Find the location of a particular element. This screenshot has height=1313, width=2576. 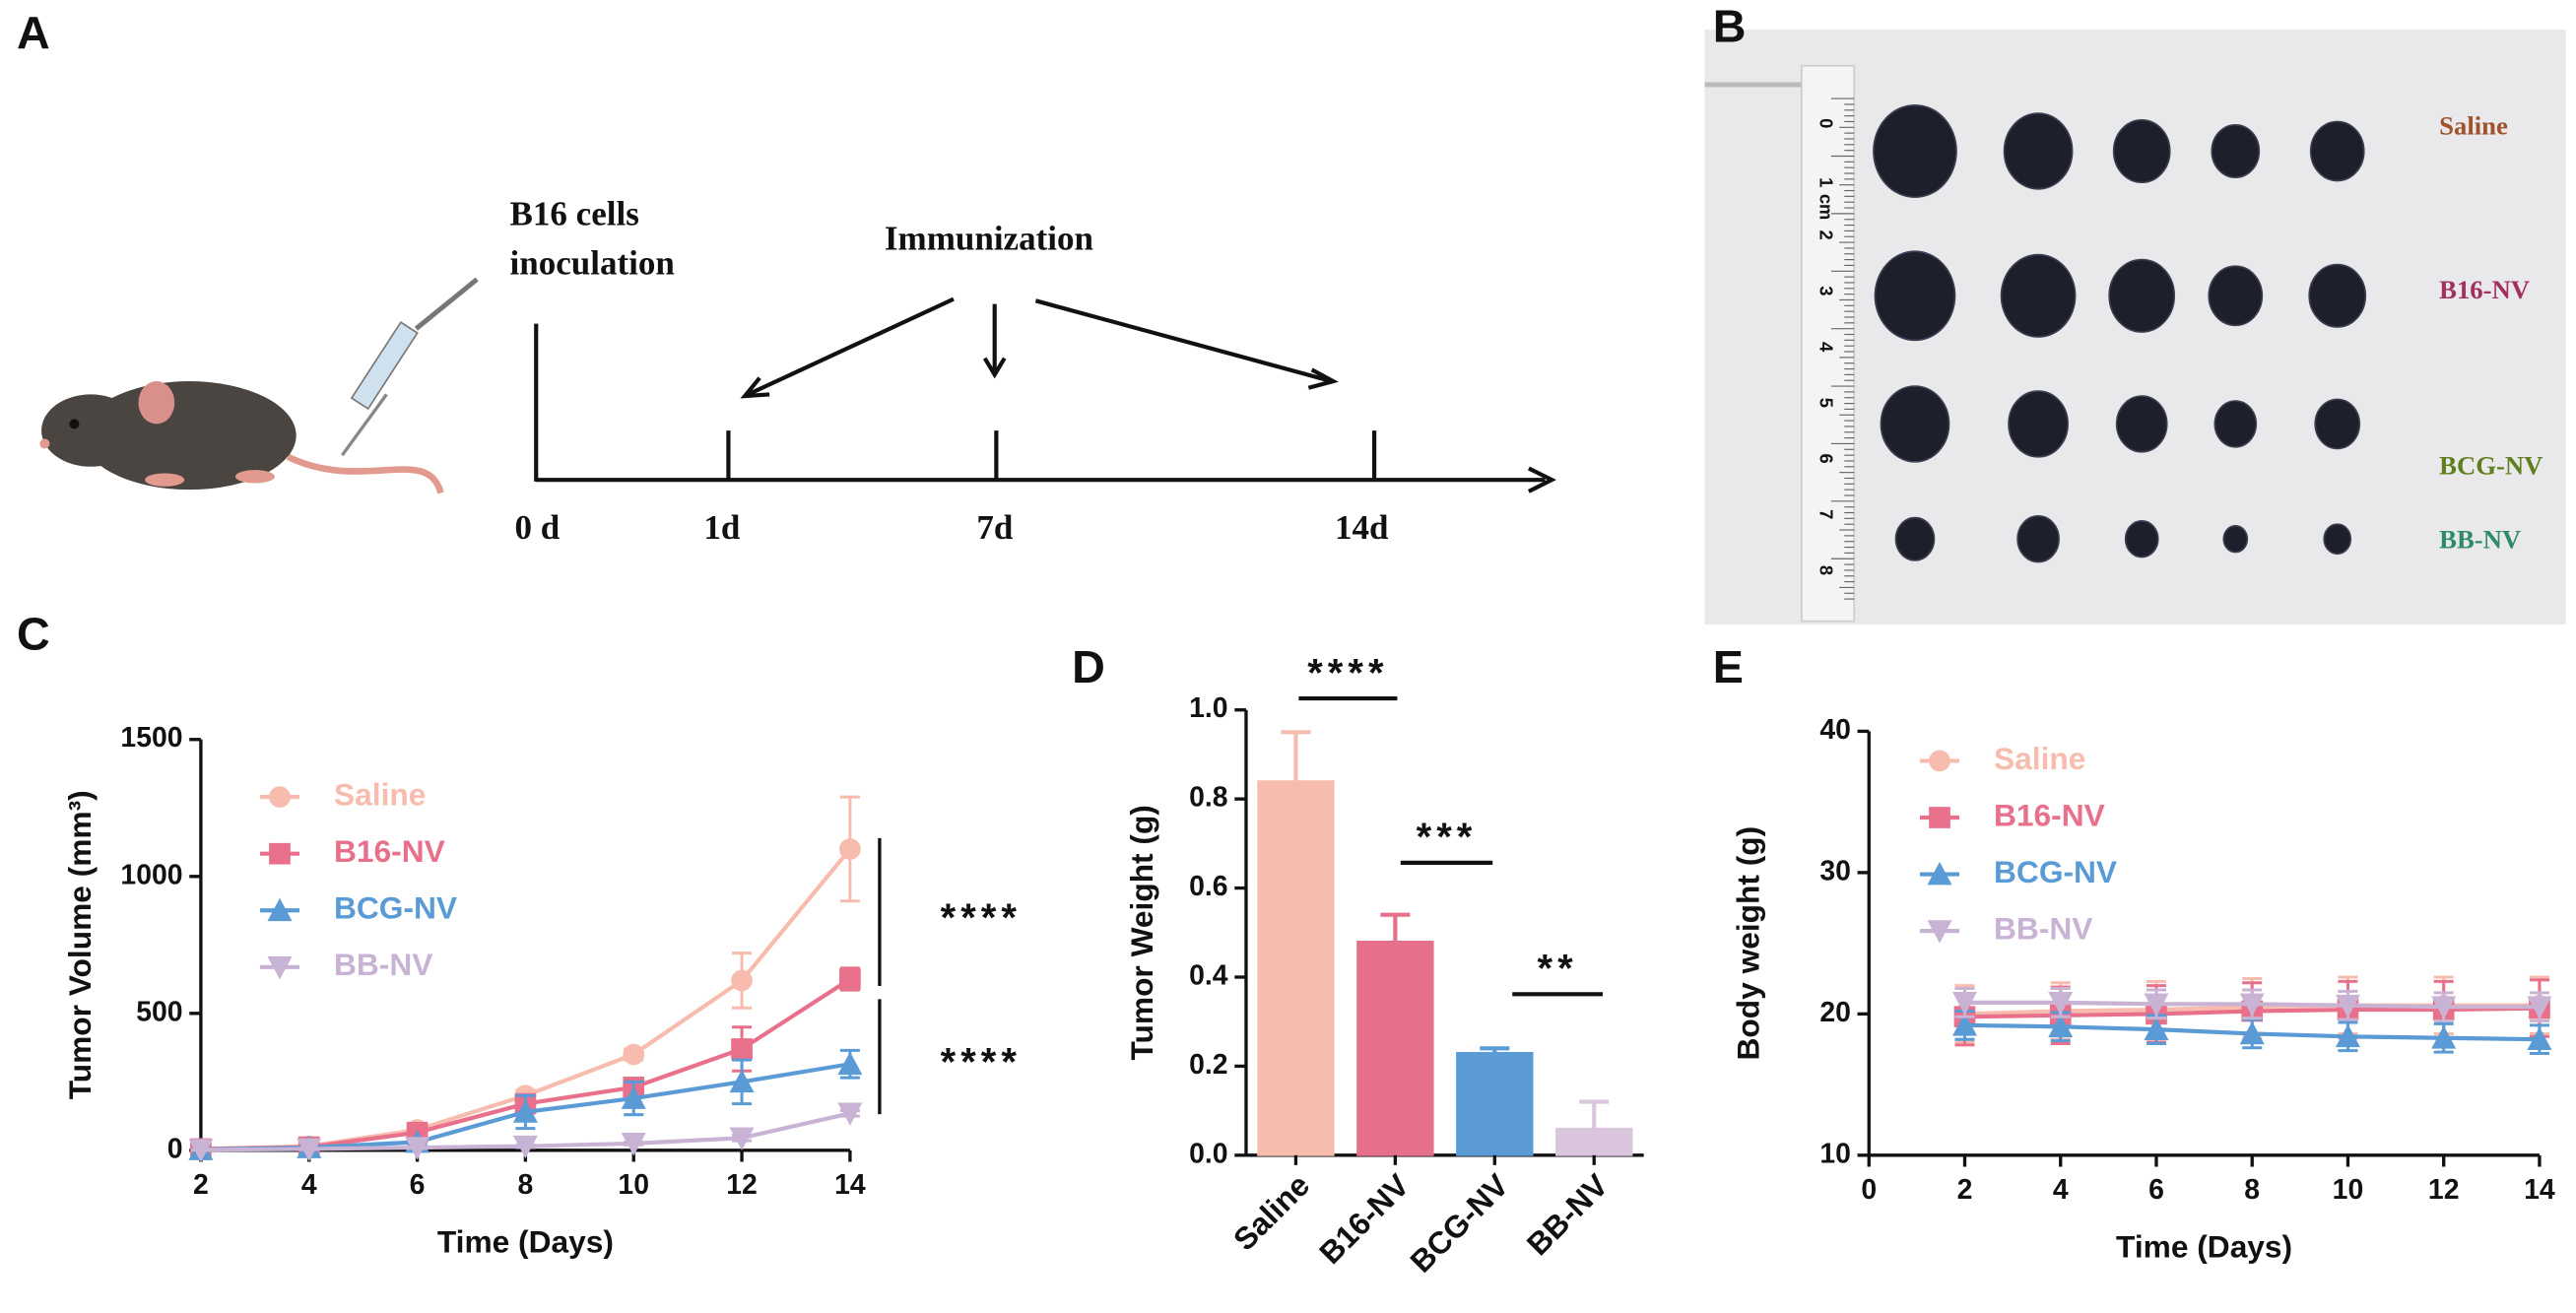

timeline-text: inoculation is located at coordinates (593, 262).